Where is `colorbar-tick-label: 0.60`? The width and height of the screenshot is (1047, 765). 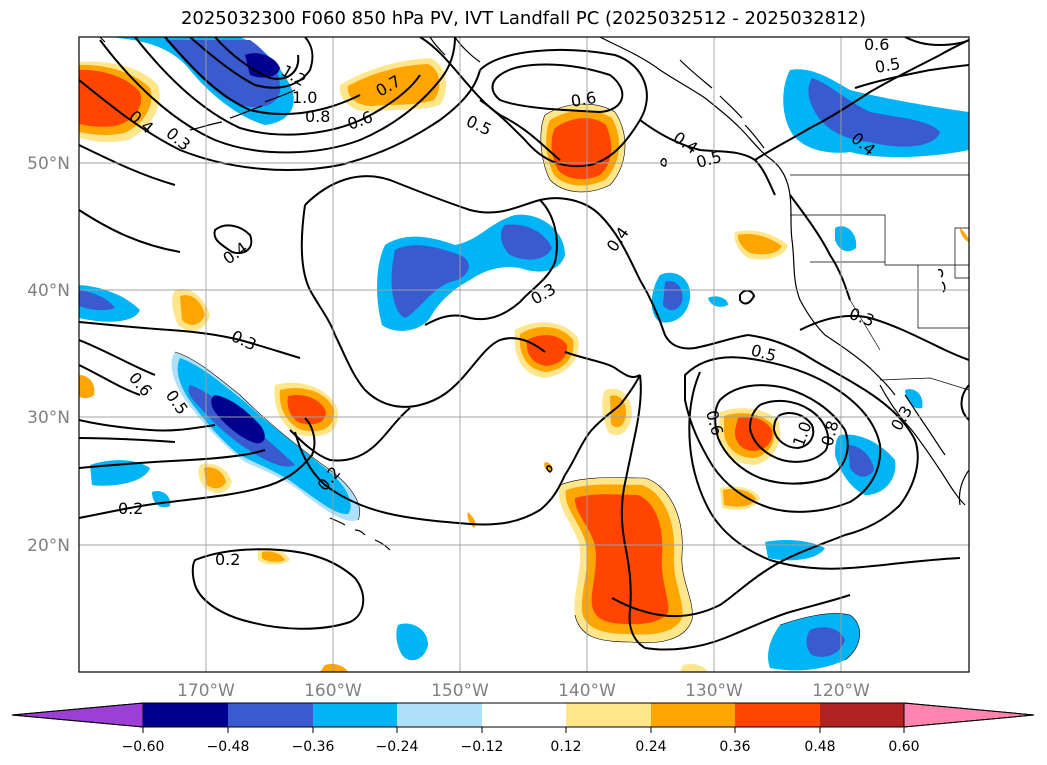 colorbar-tick-label: 0.60 is located at coordinates (903, 747).